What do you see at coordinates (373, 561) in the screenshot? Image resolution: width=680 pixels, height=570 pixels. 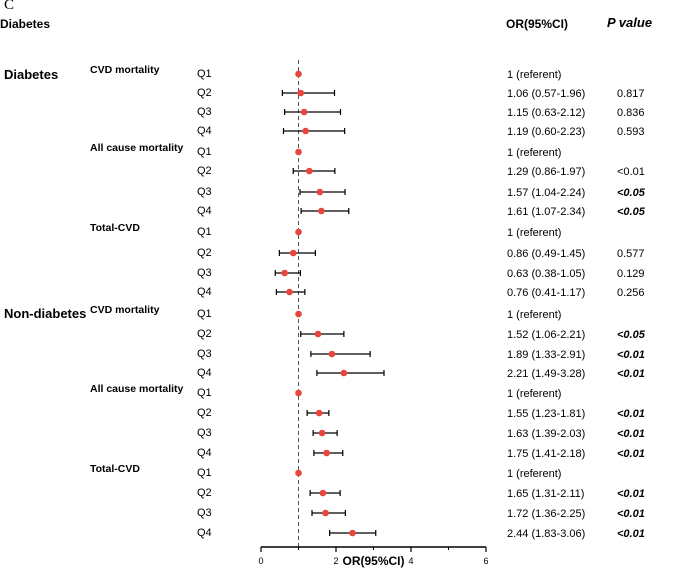 I see `x-axis-label: OR(95%CI)` at bounding box center [373, 561].